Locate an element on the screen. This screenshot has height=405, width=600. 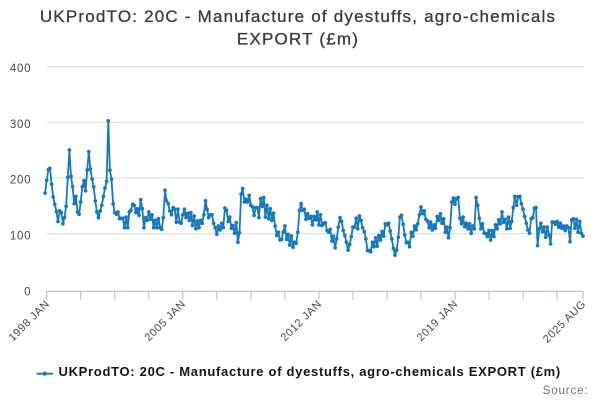
svg-text: Source: is located at coordinates (566, 390).